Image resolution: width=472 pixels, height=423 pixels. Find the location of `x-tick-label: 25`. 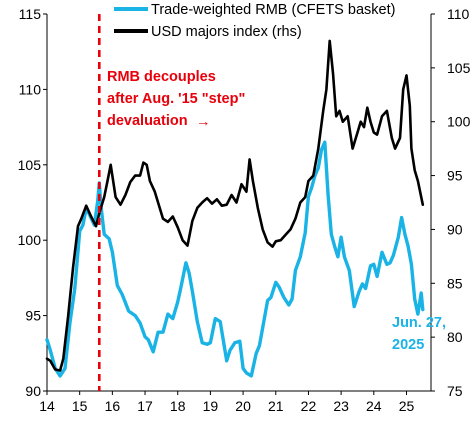

x-tick-label: 25 is located at coordinates (407, 406).